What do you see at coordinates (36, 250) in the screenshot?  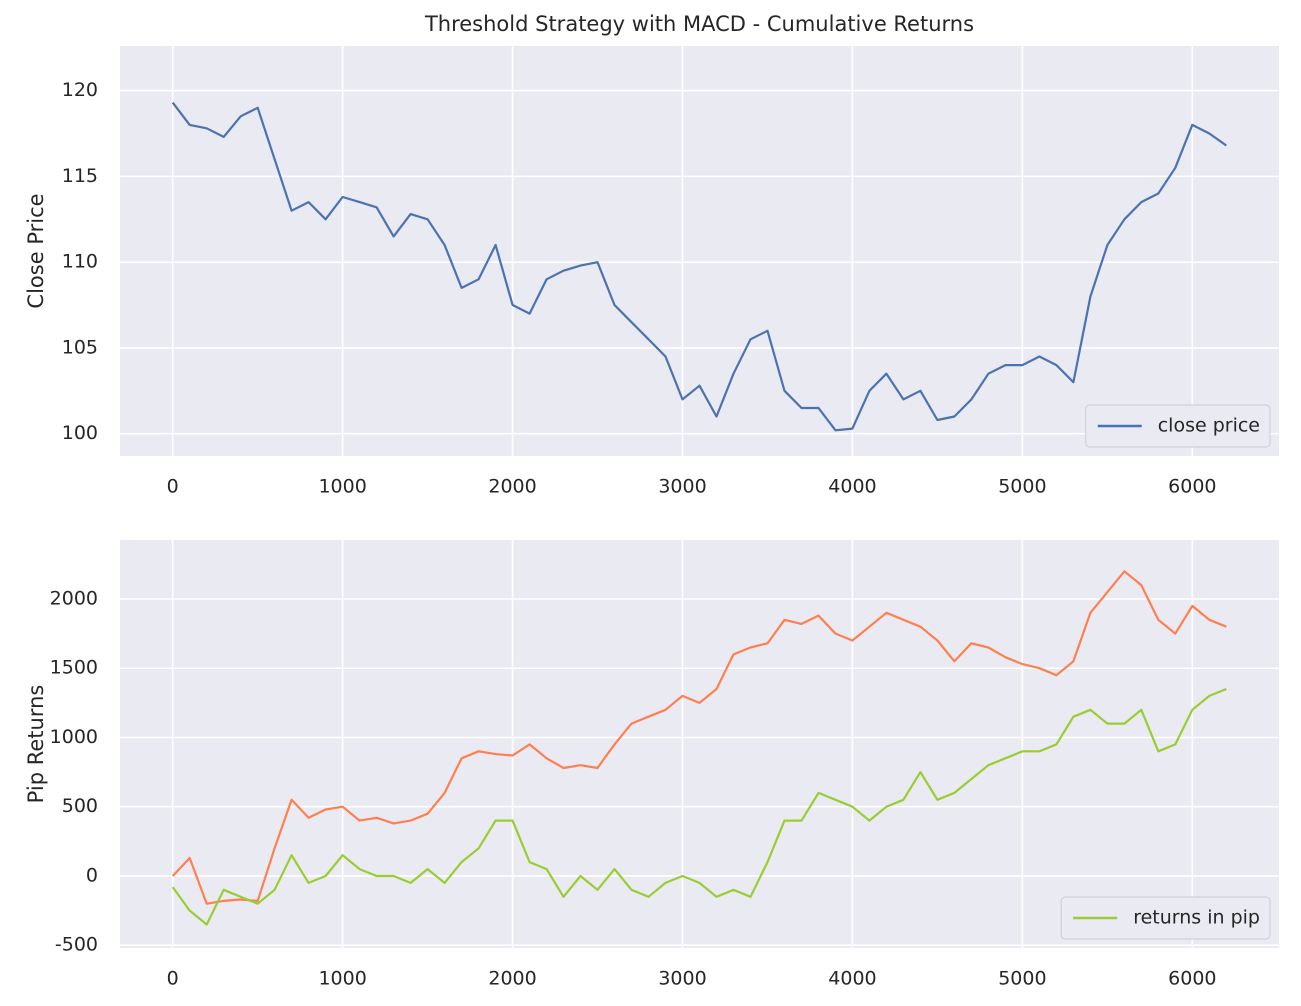 I see `y-axis-label: Close Price` at bounding box center [36, 250].